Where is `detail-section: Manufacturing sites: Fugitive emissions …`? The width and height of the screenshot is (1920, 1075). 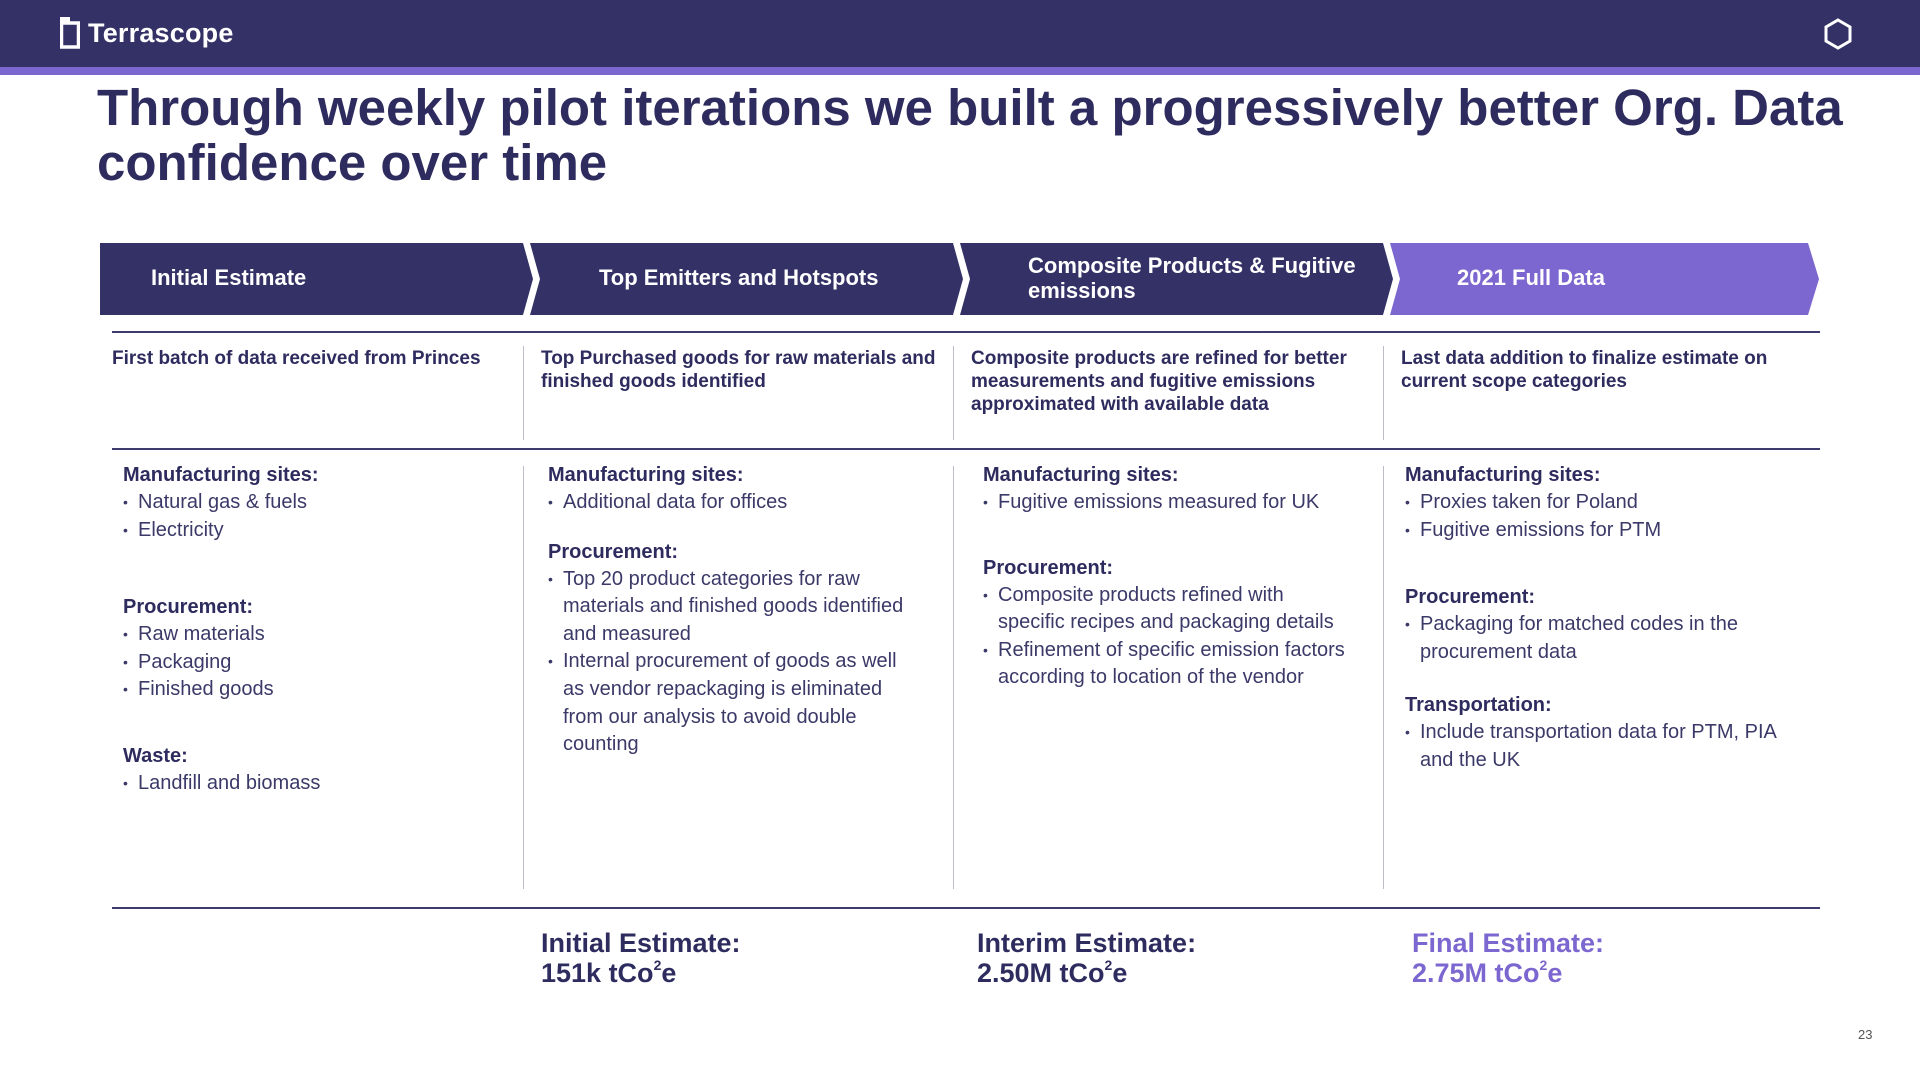 detail-section: Manufacturing sites: Fugitive emissions … is located at coordinates (1173, 489).